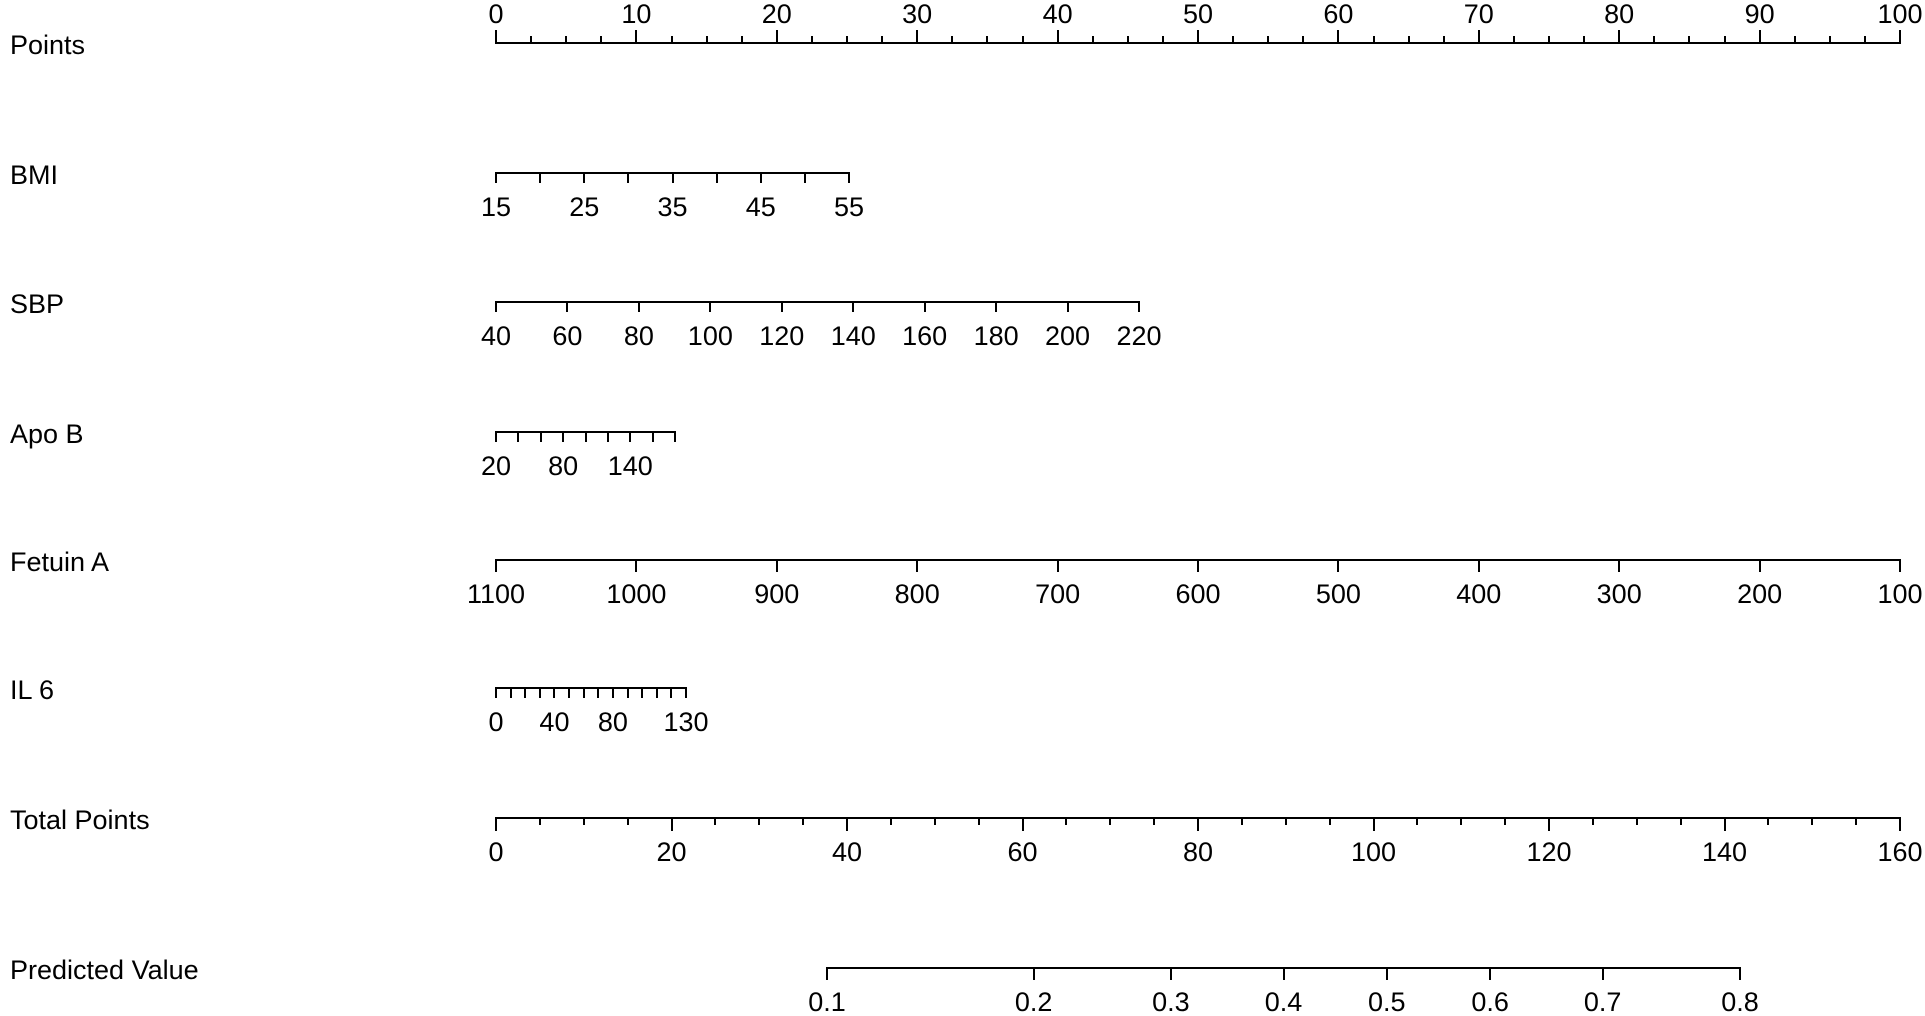  I want to click on tick-label-fetuin_a: 700, so click(1058, 594).